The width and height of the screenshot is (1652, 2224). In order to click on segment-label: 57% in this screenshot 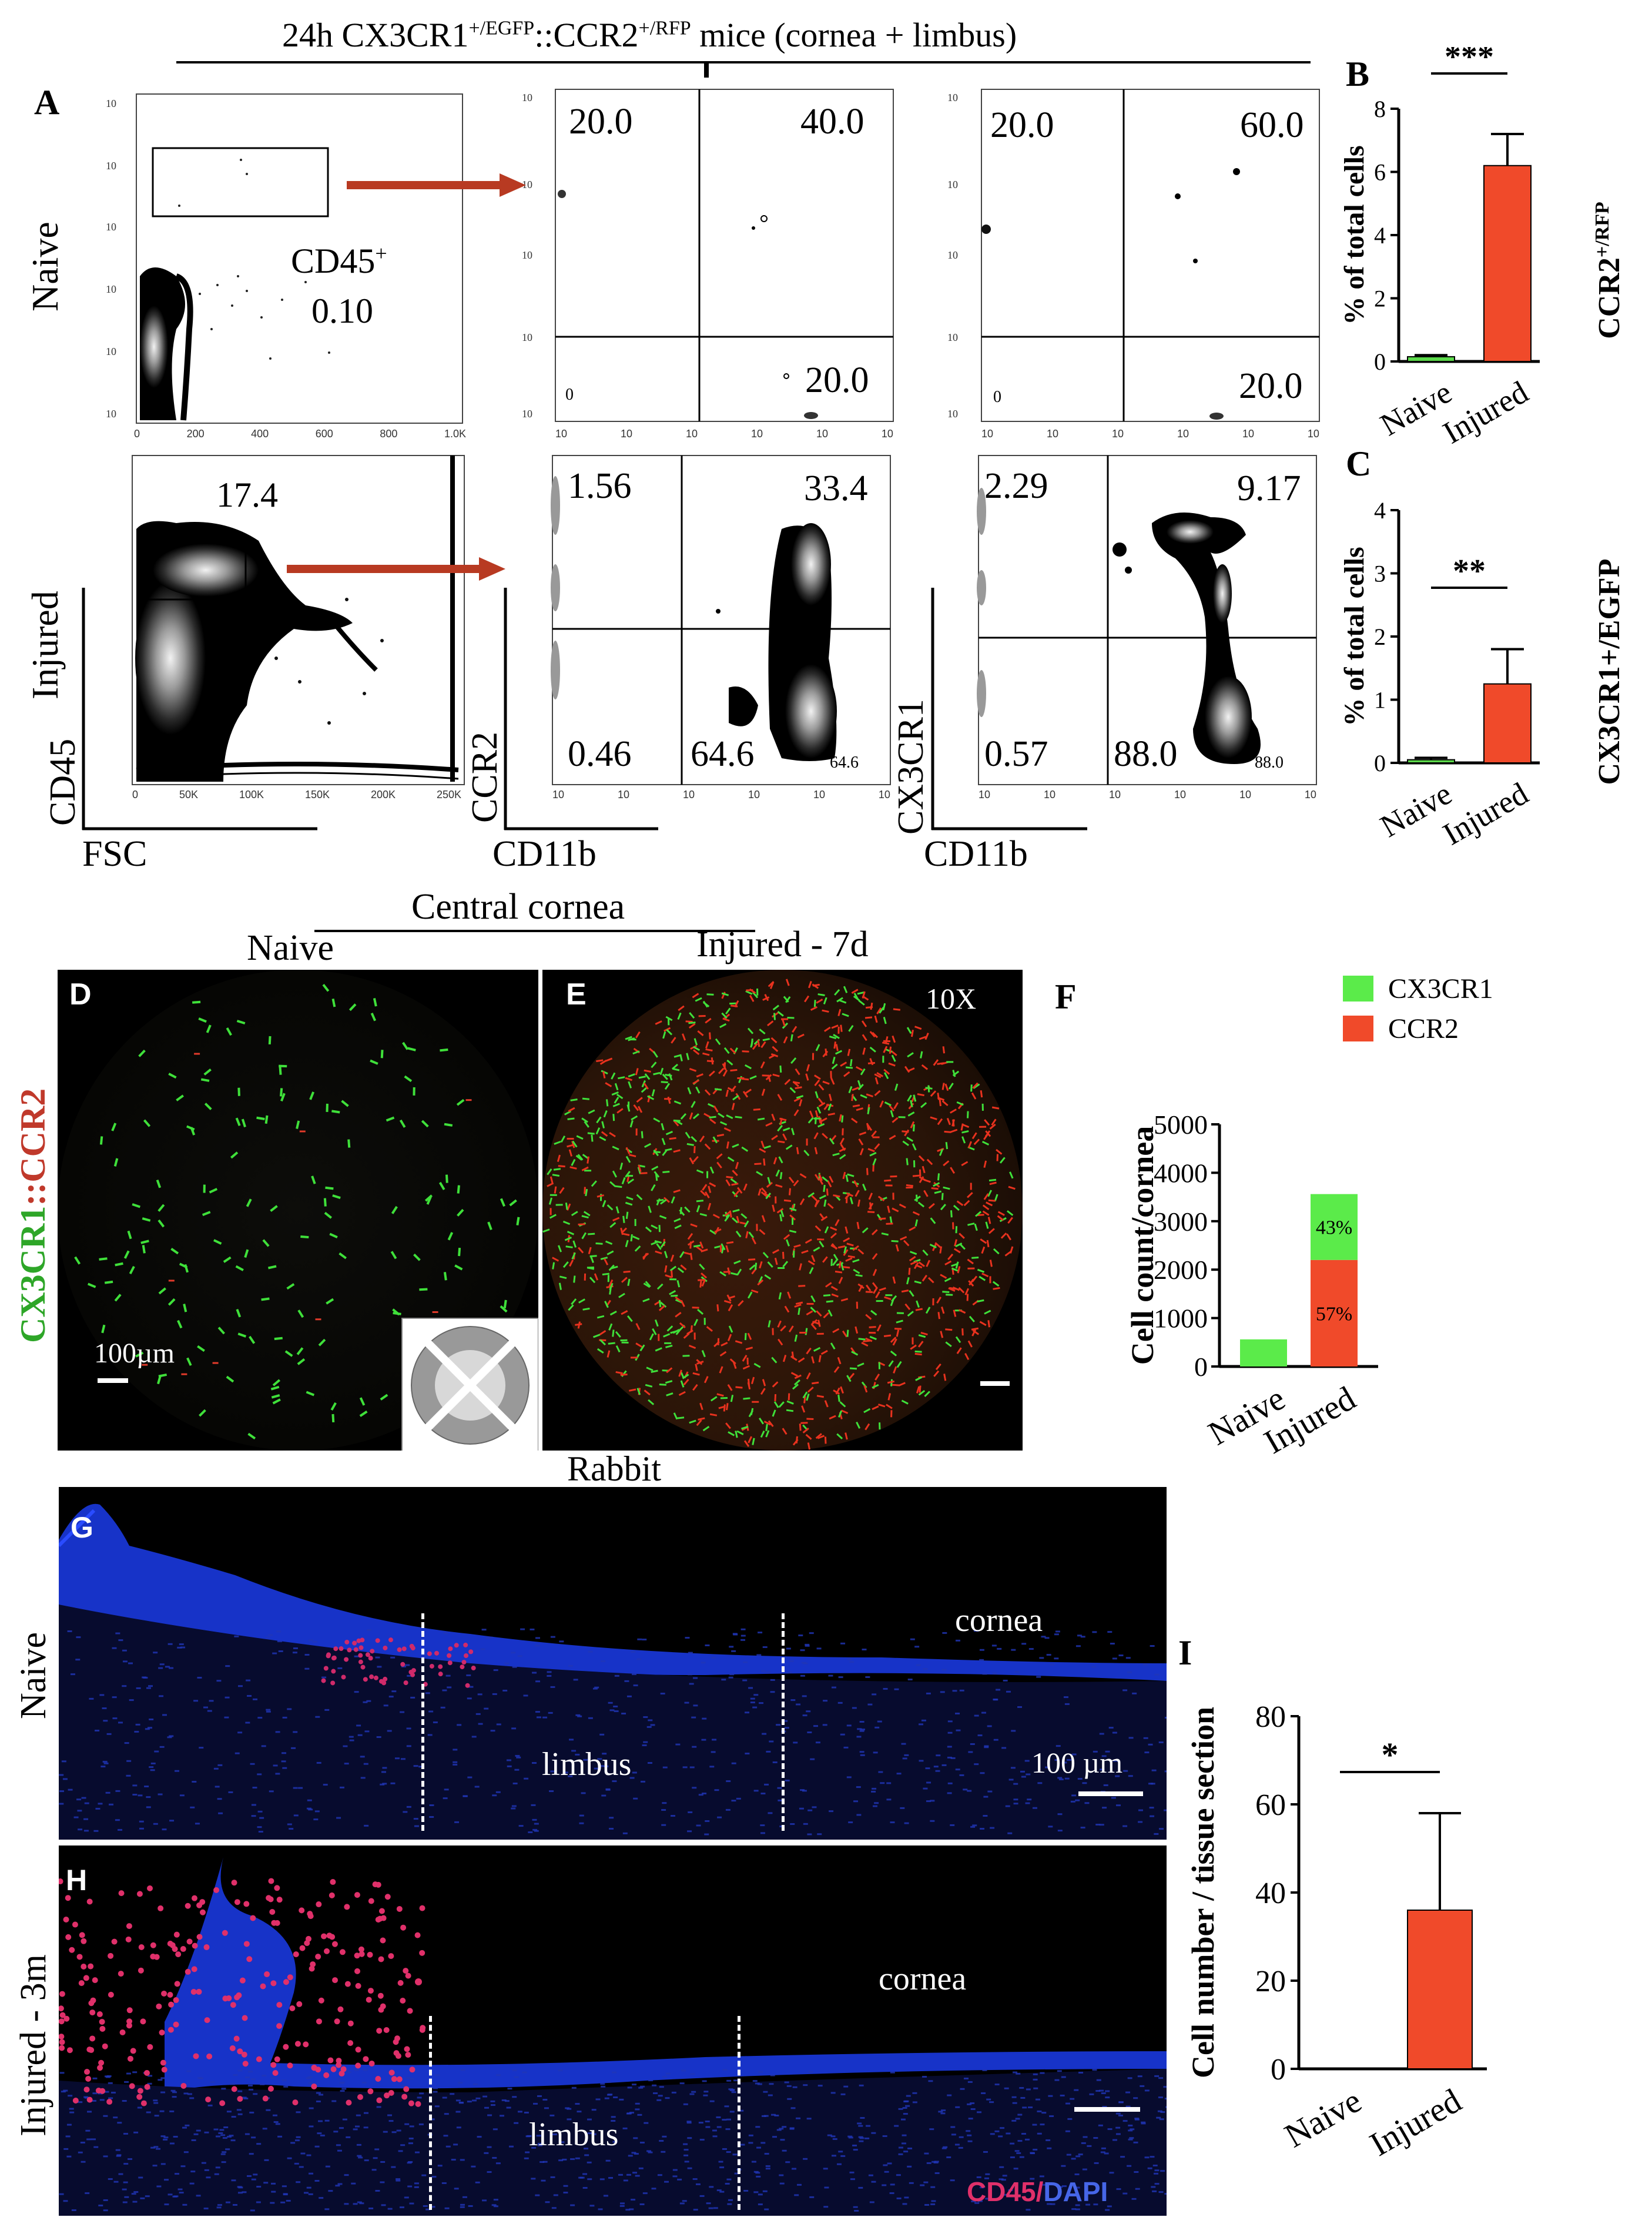, I will do `click(1334, 1314)`.